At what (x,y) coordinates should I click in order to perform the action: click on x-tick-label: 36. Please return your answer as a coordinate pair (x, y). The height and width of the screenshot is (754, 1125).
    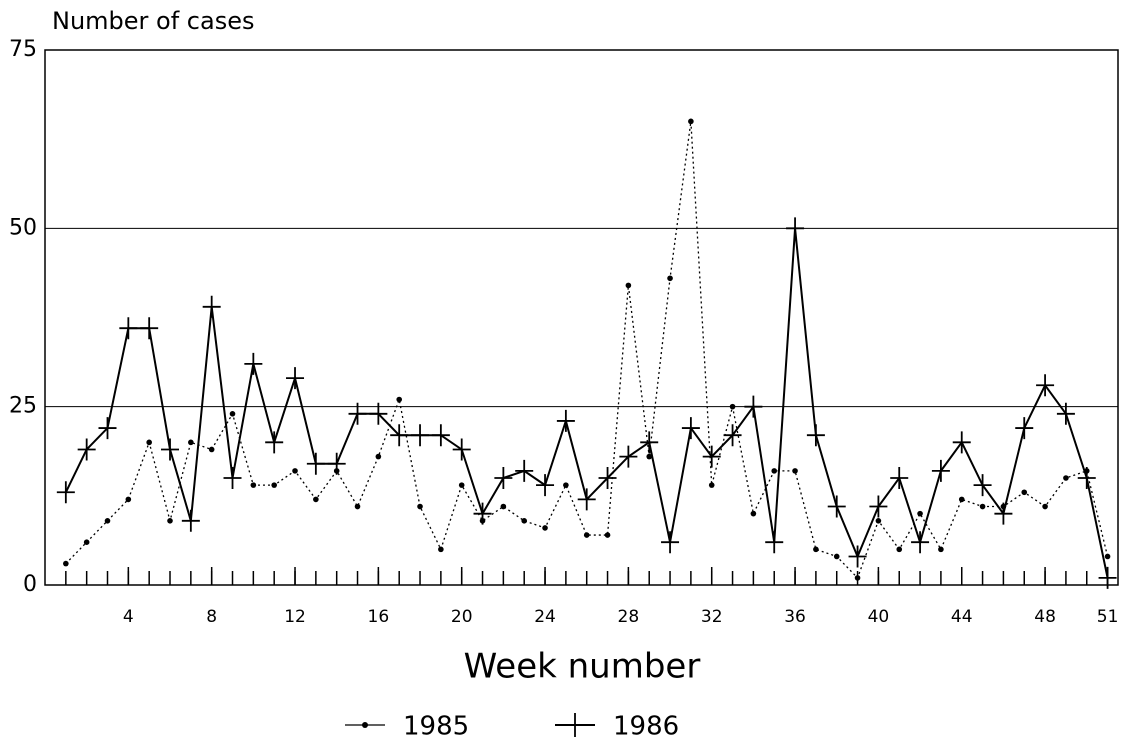
    Looking at the image, I should click on (795, 617).